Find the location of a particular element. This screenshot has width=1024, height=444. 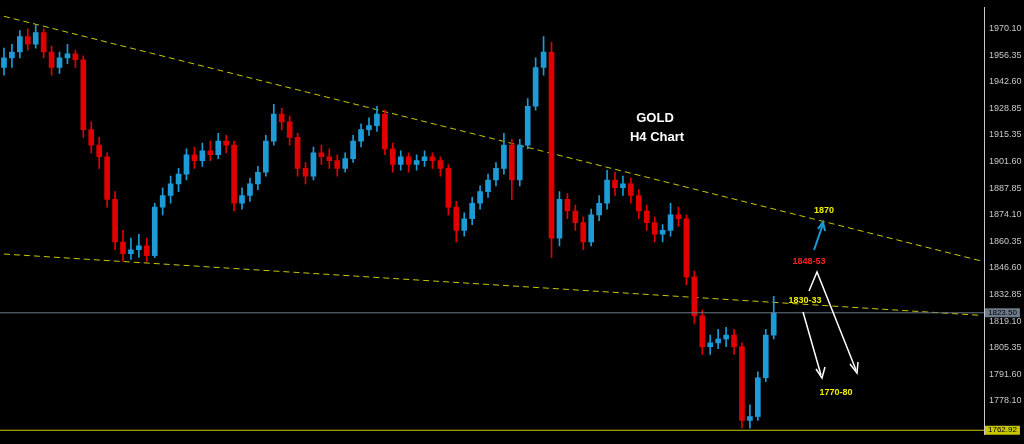

y-tick-label: 1778.10 is located at coordinates (1005, 400).